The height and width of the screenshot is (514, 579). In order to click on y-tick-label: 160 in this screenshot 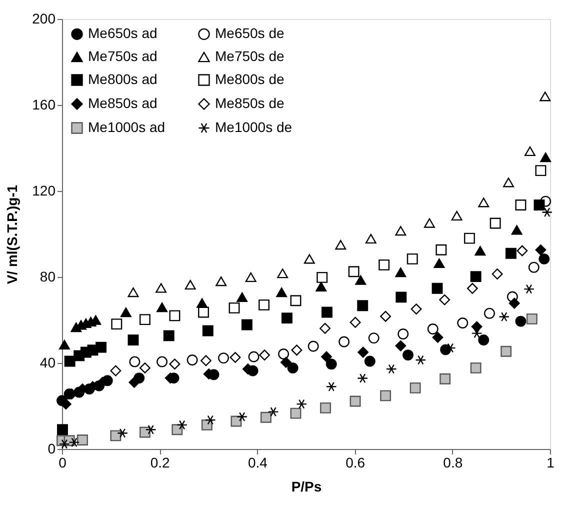, I will do `click(44, 104)`.